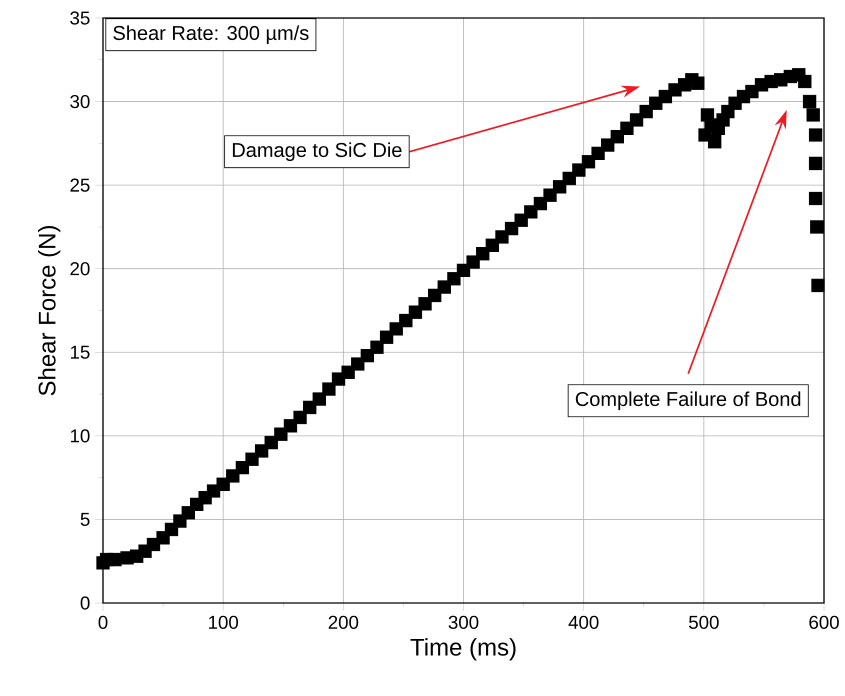 The width and height of the screenshot is (845, 696). What do you see at coordinates (704, 622) in the screenshot?
I see `x-tick-label: 500` at bounding box center [704, 622].